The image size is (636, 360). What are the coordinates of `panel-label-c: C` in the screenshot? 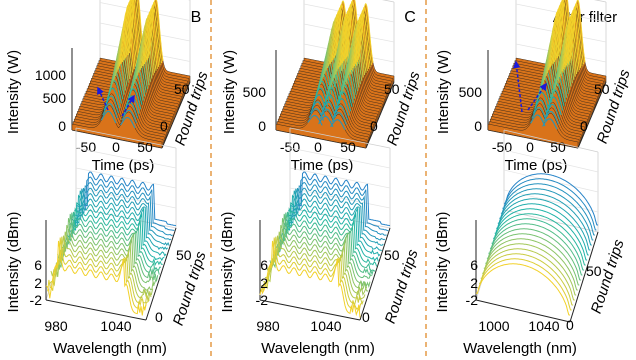 It's located at (410, 17).